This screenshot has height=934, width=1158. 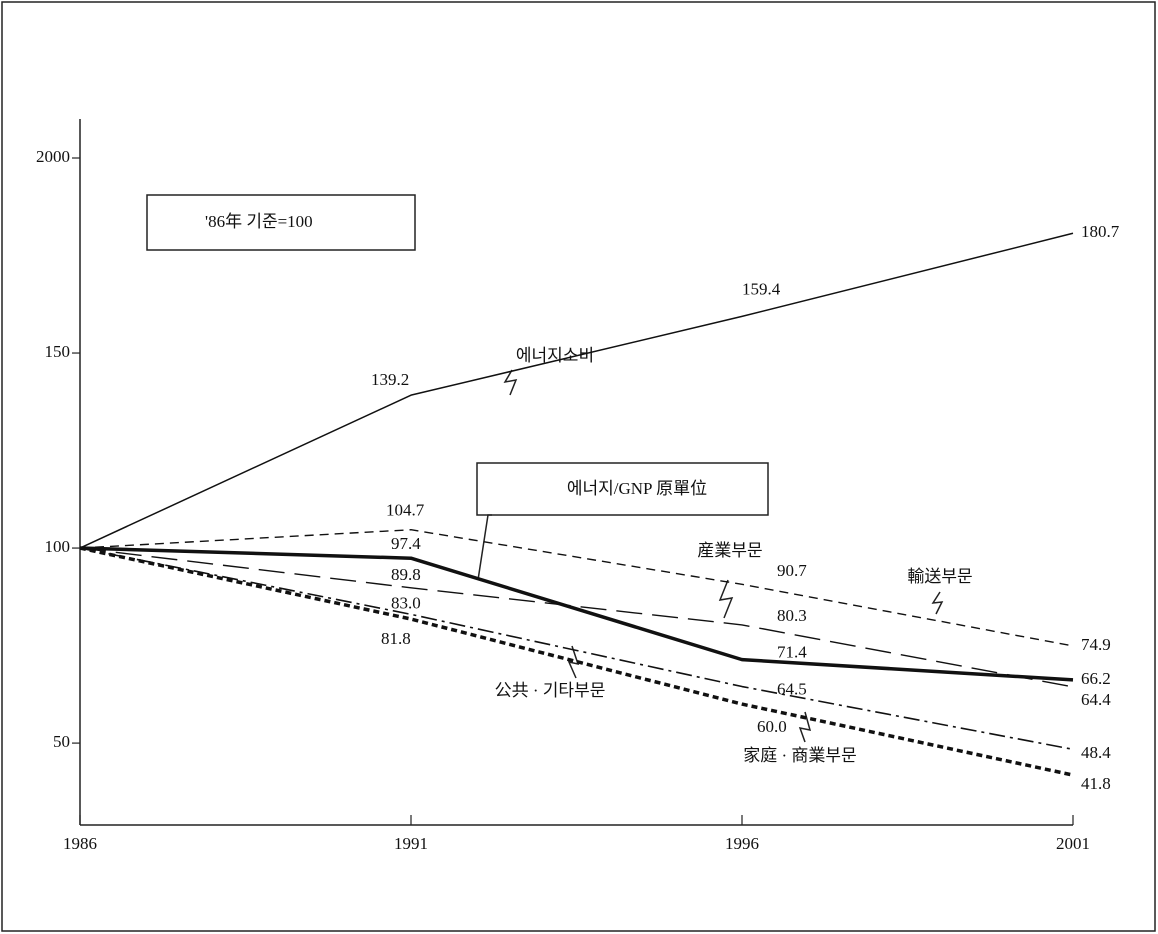 What do you see at coordinates (742, 843) in the screenshot?
I see `x-tick-label: 1996` at bounding box center [742, 843].